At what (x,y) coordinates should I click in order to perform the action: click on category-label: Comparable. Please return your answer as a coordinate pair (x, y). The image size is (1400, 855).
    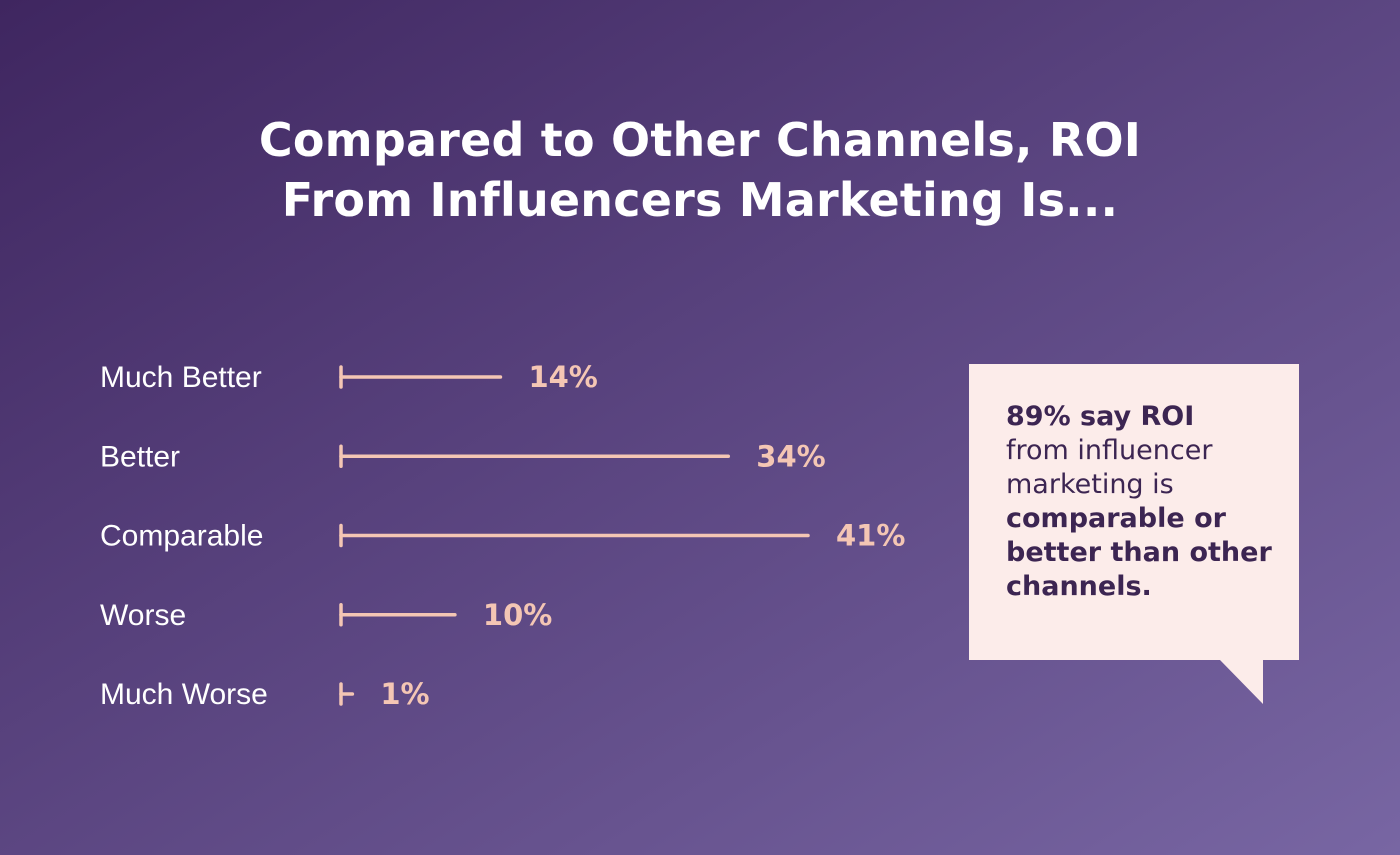
    Looking at the image, I should click on (181, 536).